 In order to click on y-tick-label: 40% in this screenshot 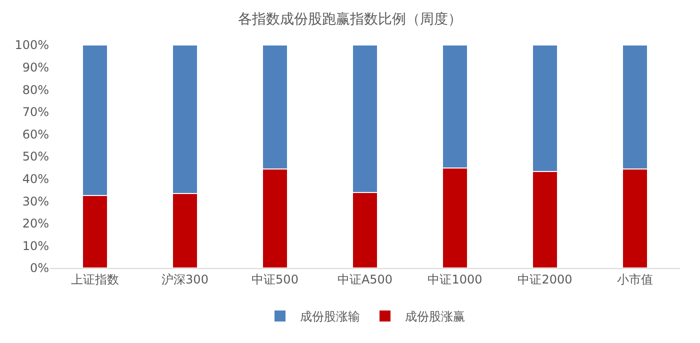, I will do `click(35, 179)`.